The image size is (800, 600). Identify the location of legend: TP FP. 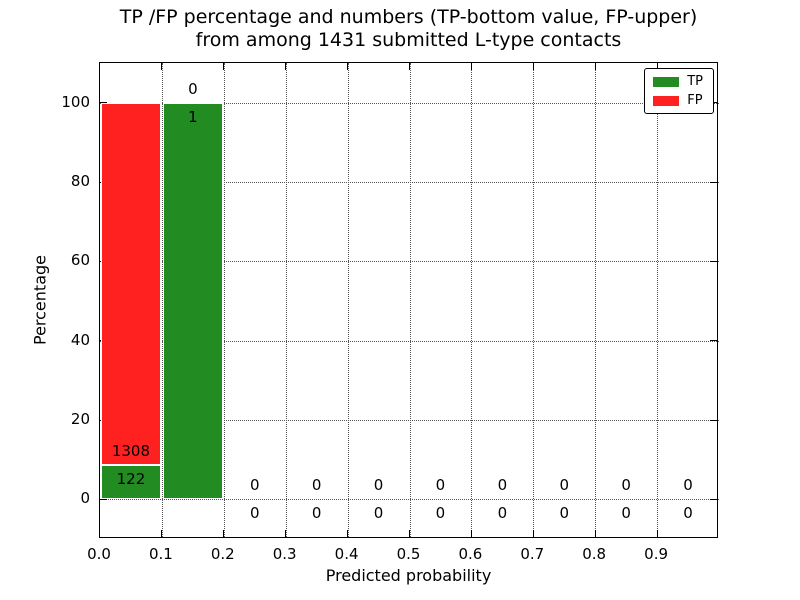
(679, 91).